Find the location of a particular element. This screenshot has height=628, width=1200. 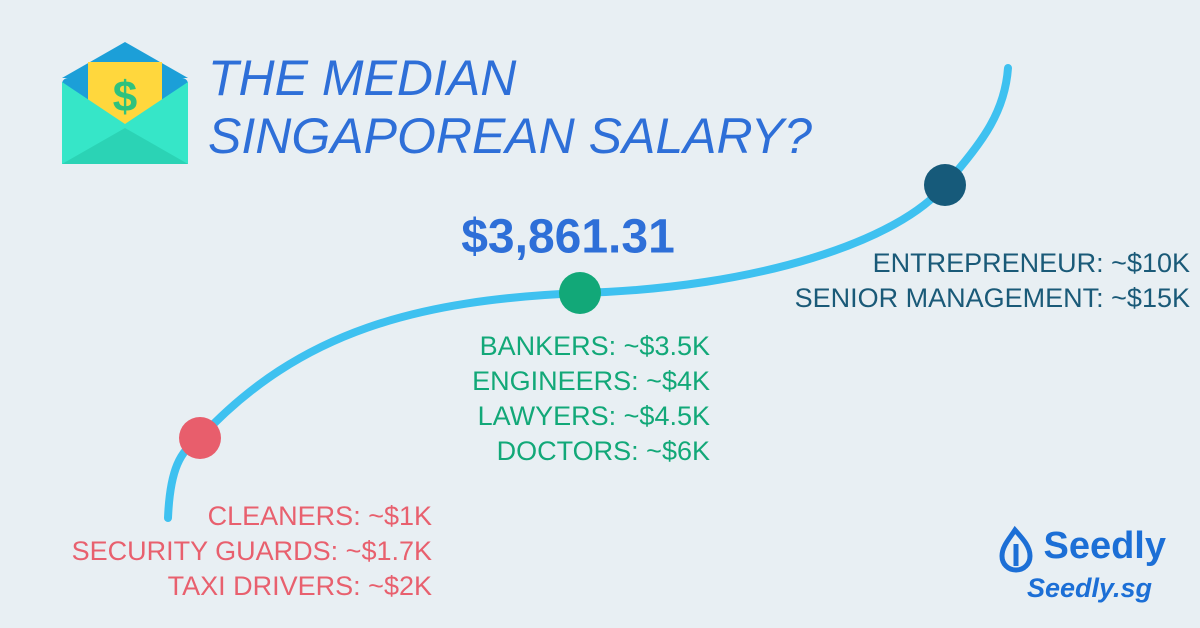

median-value: $3,861.31 is located at coordinates (568, 237).